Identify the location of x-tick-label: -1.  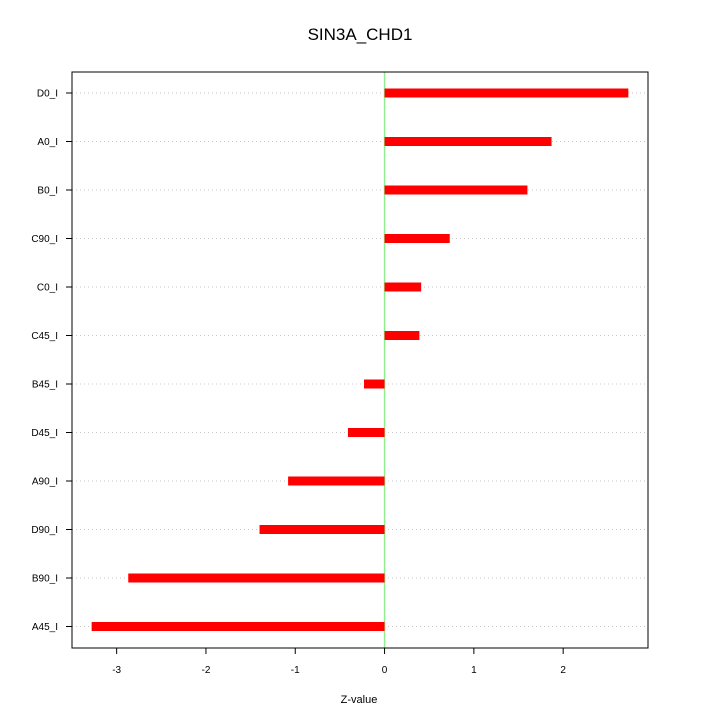
(295, 670).